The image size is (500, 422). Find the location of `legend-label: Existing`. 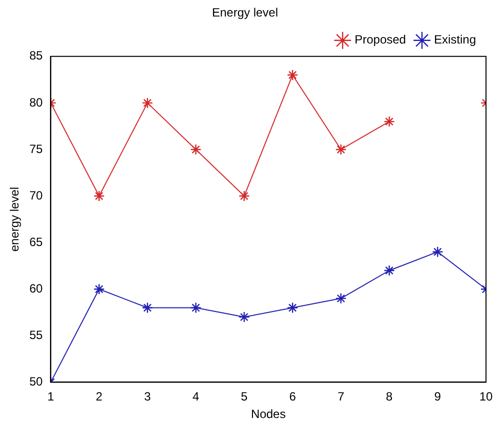

legend-label: Existing is located at coordinates (455, 39).